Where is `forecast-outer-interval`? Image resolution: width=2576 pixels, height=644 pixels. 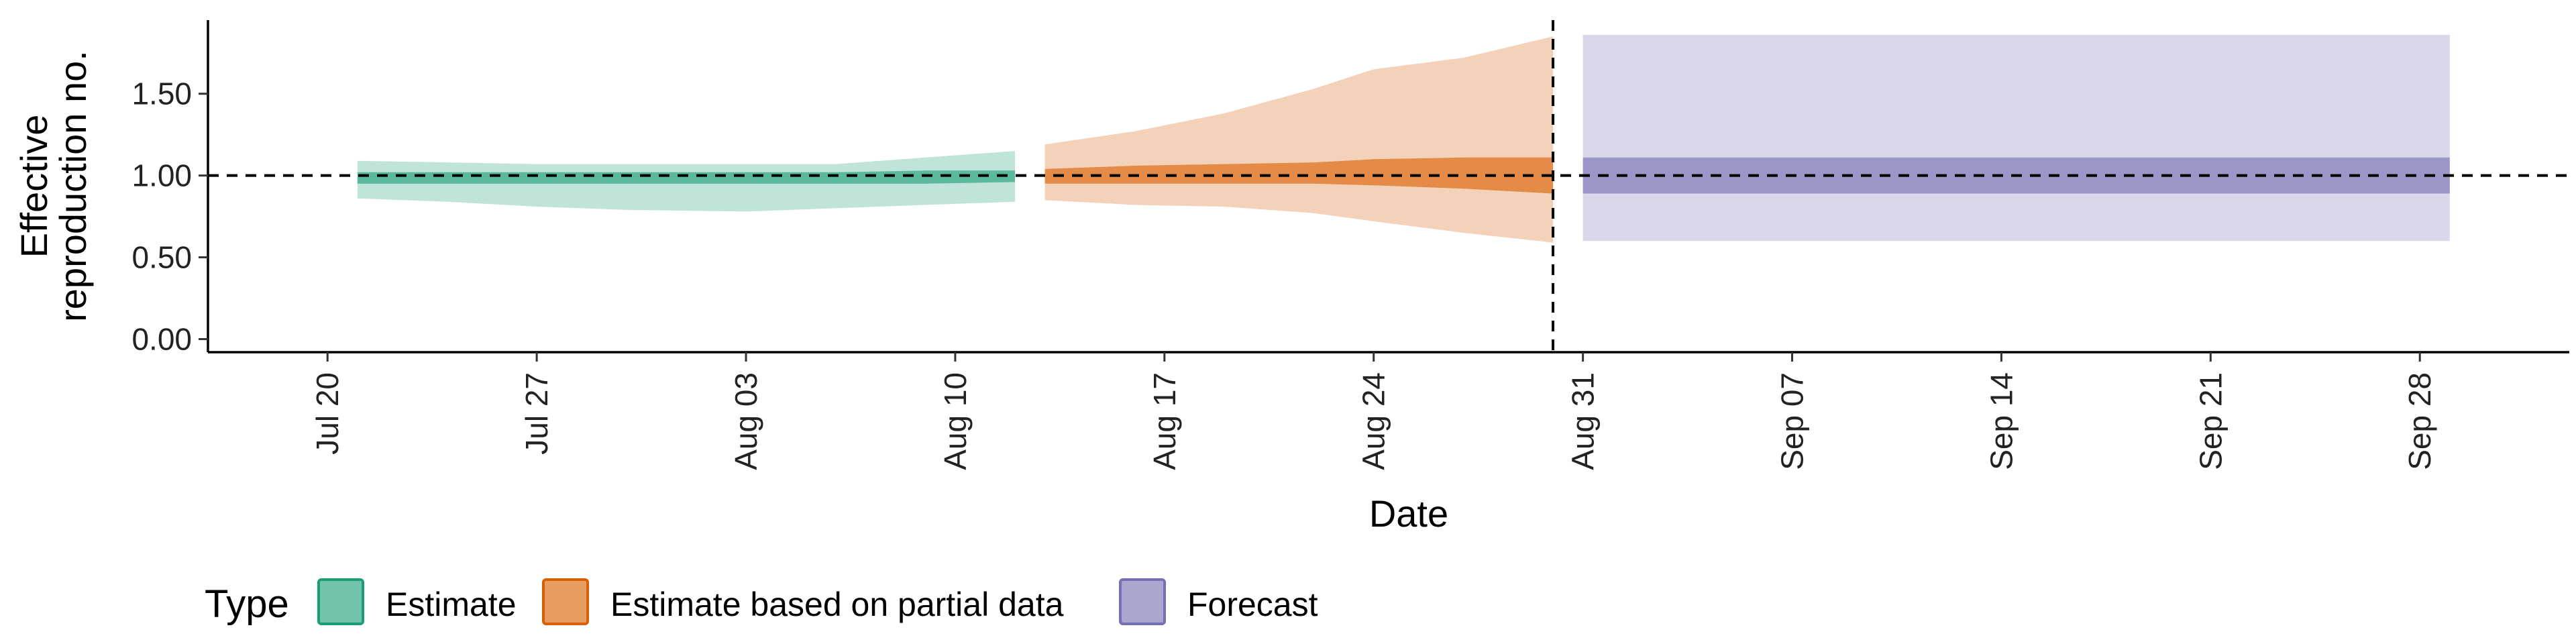
forecast-outer-interval is located at coordinates (2016, 137).